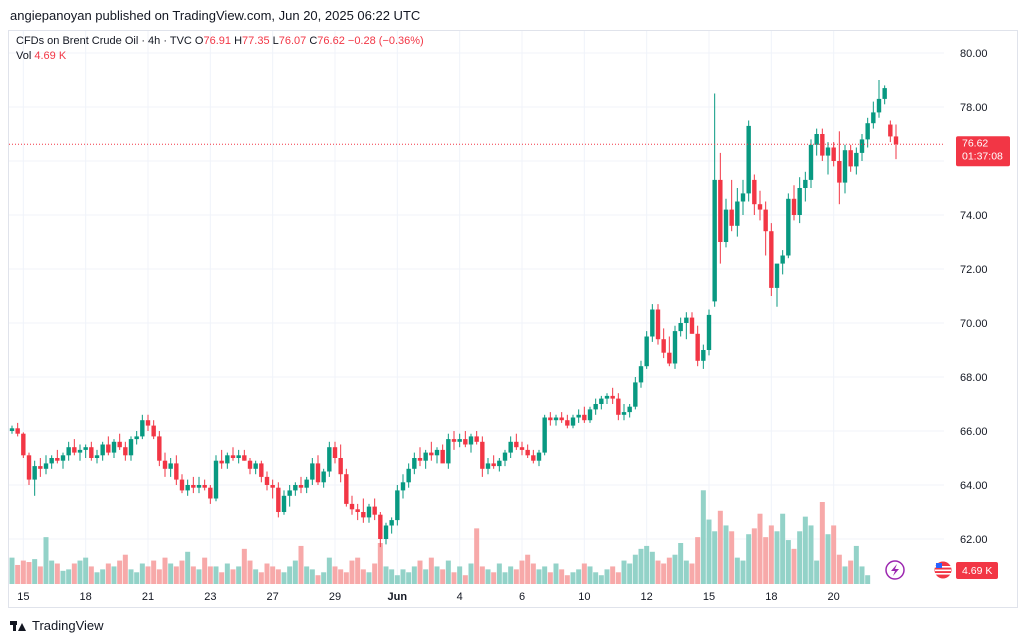  Describe the element at coordinates (895, 570) in the screenshot. I see `lightning-icon` at that location.